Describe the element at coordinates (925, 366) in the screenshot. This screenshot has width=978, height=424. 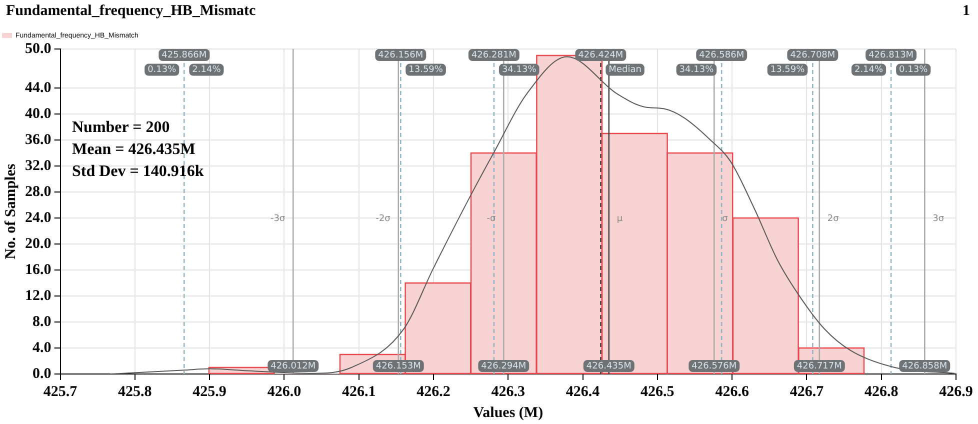
I see `ref-line-label: 426.858M` at that location.